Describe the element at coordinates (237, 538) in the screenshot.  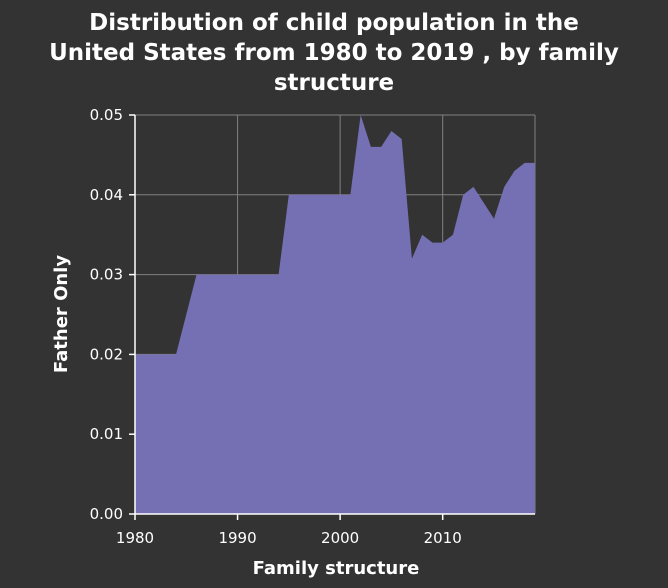
I see `x-tick-label: 1990` at that location.